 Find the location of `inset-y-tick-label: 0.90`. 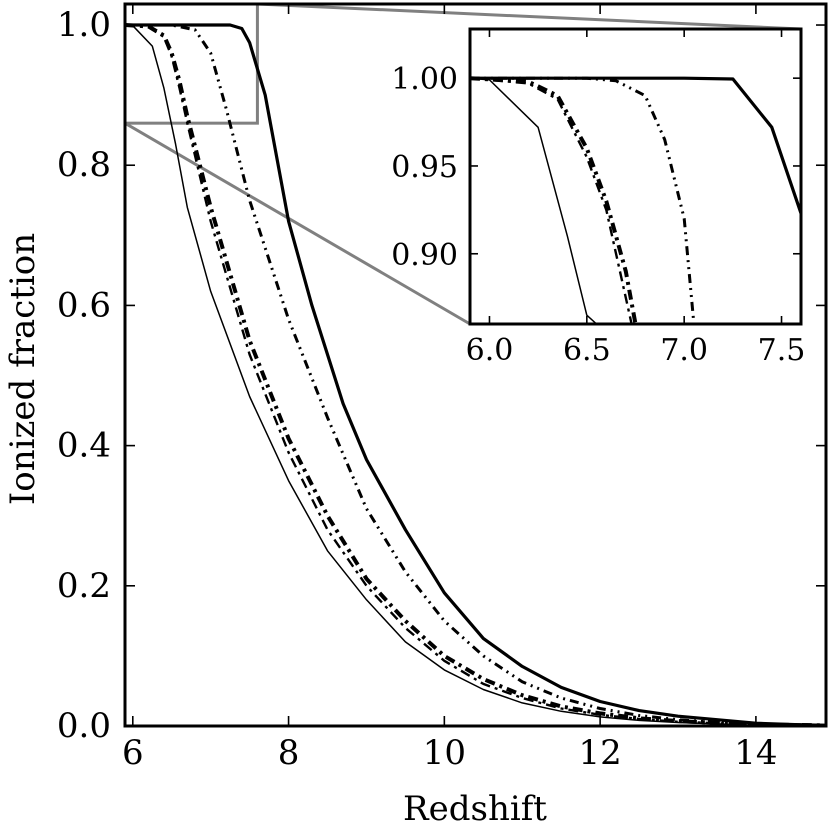

inset-y-tick-label: 0.90 is located at coordinates (424, 255).